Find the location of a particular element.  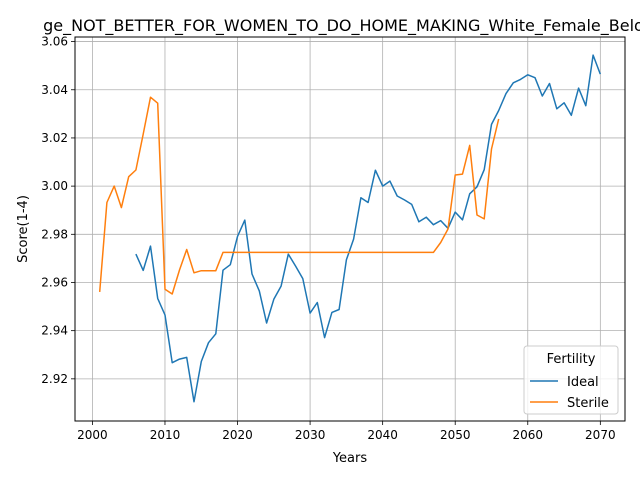

legend-label-ideal: Ideal is located at coordinates (583, 382).